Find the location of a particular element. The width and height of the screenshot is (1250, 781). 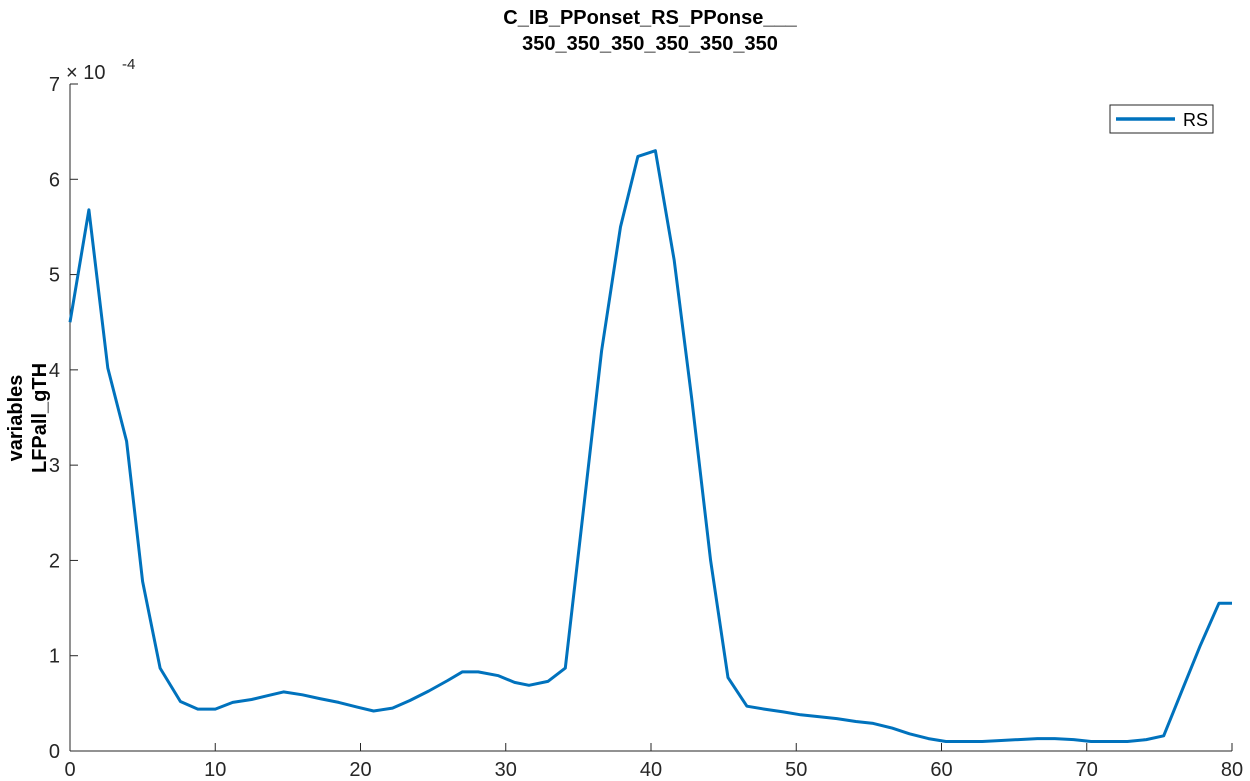

y-axis-ticks: 0 1 2 3 4 5 6 7 is located at coordinates (63, 418).